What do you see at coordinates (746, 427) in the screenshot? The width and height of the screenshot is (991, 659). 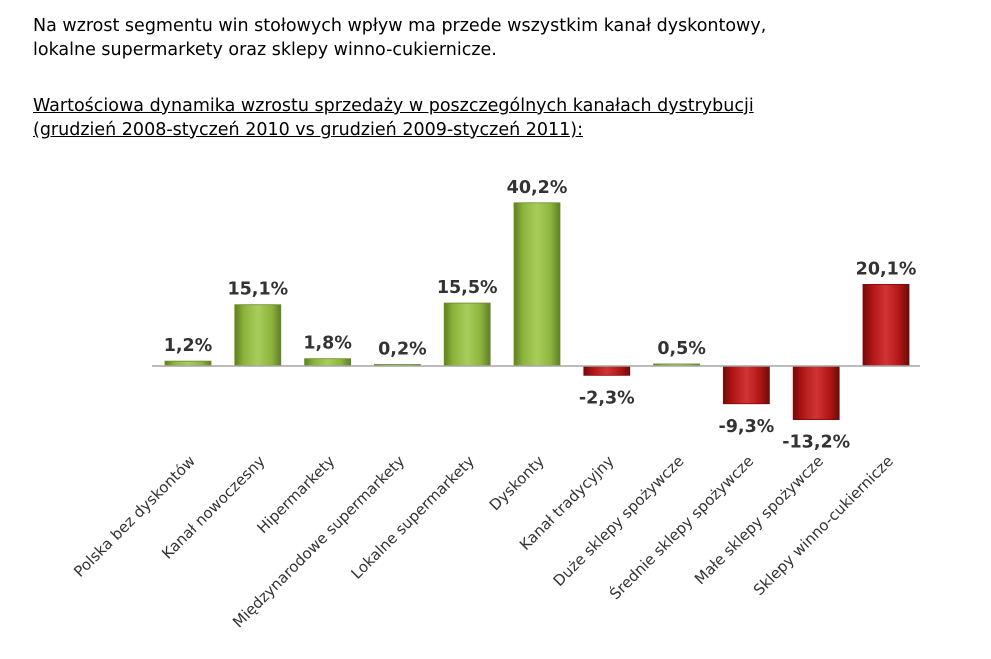 I see `data-label: -9,3%` at bounding box center [746, 427].